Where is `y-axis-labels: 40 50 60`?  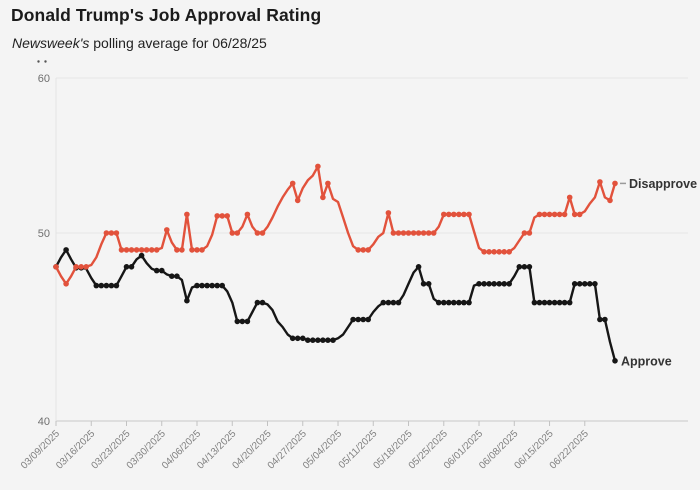 y-axis-labels: 40 50 60 is located at coordinates (44, 250).